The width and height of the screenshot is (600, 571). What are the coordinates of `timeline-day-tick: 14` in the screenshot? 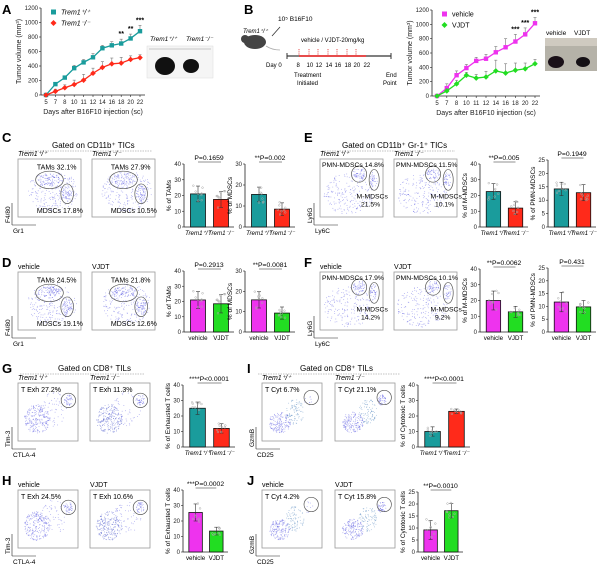 It's located at (329, 66).